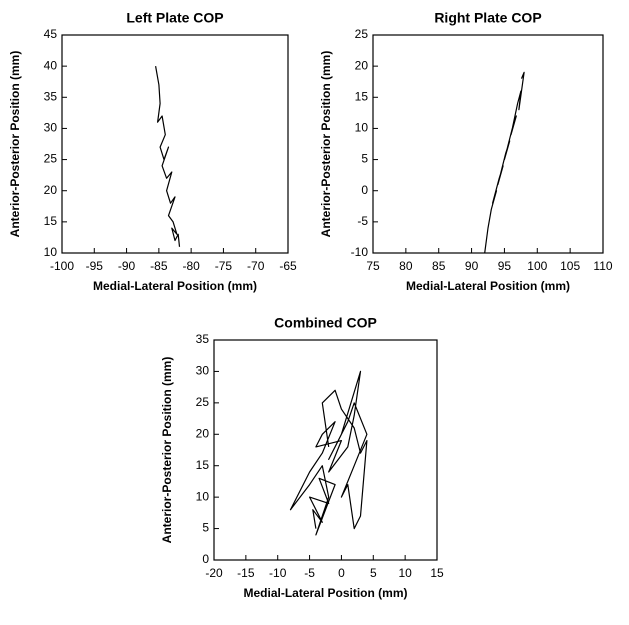 This screenshot has width=629, height=625. Describe the element at coordinates (224, 266) in the screenshot. I see `x-tick-label: -75` at that location.